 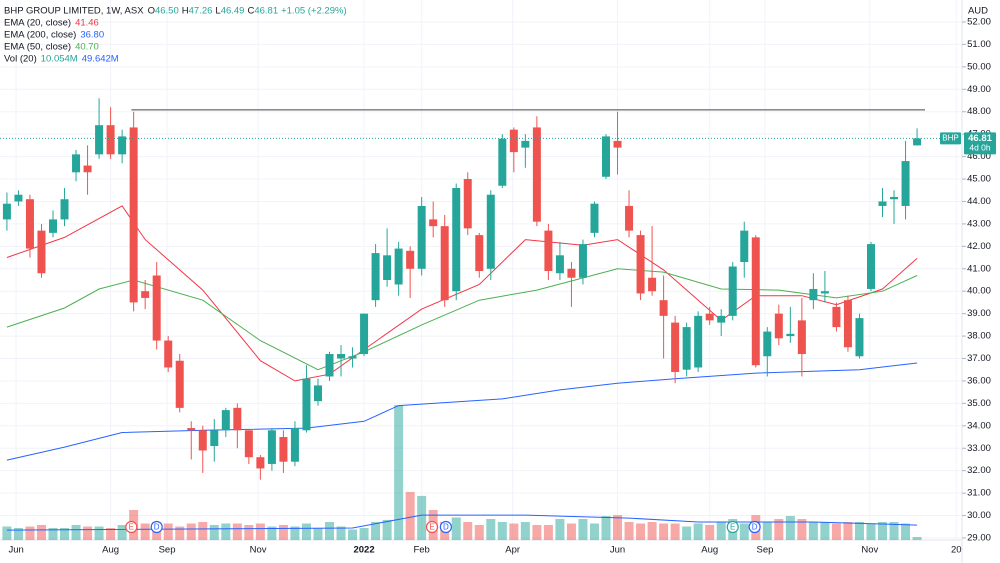 What do you see at coordinates (978, 11) in the screenshot?
I see `currency: AUD` at bounding box center [978, 11].